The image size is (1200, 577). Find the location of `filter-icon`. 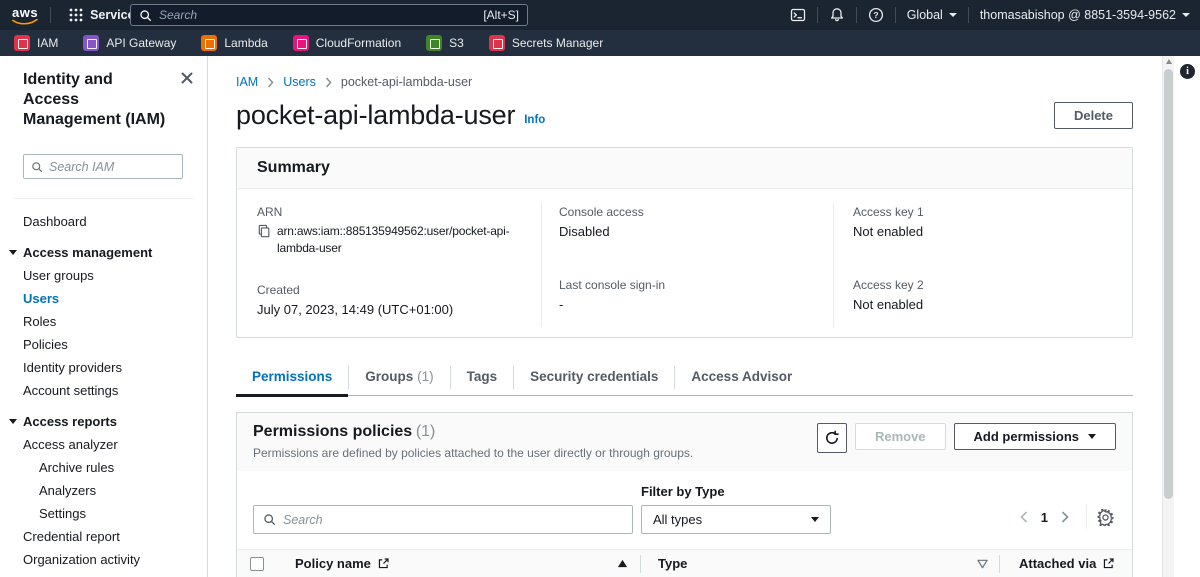

filter-icon is located at coordinates (982, 564).